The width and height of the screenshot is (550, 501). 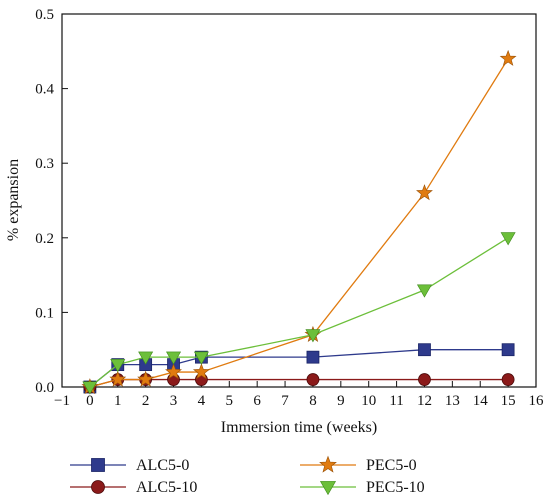 What do you see at coordinates (424, 401) in the screenshot?
I see `x-tick-label: 12` at bounding box center [424, 401].